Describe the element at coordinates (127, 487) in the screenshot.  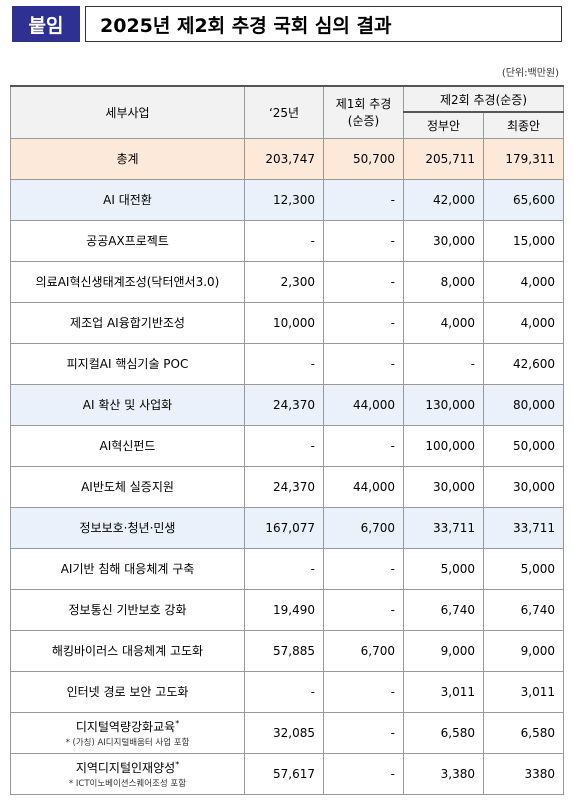
I see `row-name: AI반도체 실증지원` at that location.